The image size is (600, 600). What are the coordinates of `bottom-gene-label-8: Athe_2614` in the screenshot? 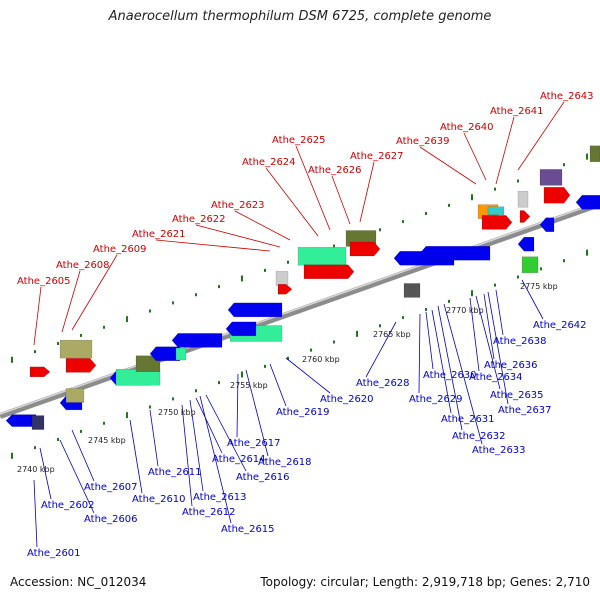 It's located at (239, 459).